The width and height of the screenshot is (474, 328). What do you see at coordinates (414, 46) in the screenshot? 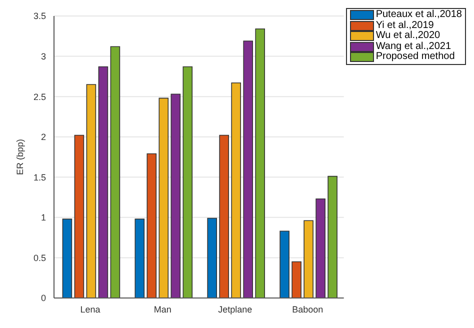
I see `legend-label: Wang et al.,2021` at bounding box center [414, 46].